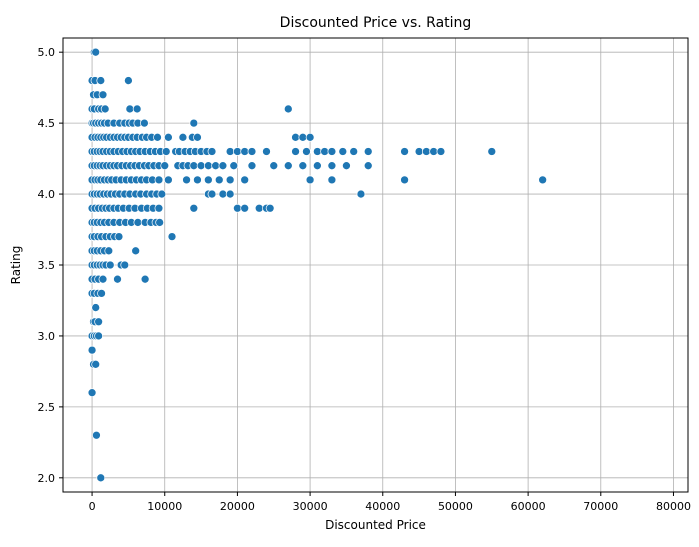 The height and width of the screenshot is (547, 699). Describe the element at coordinates (47, 407) in the screenshot. I see `y-tick-label: 2.5` at that location.